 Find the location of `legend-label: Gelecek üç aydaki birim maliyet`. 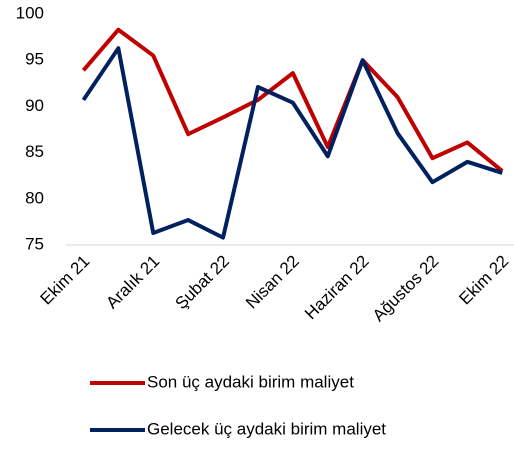

legend-label: Gelecek üç aydaki birim maliyet is located at coordinates (266, 428).